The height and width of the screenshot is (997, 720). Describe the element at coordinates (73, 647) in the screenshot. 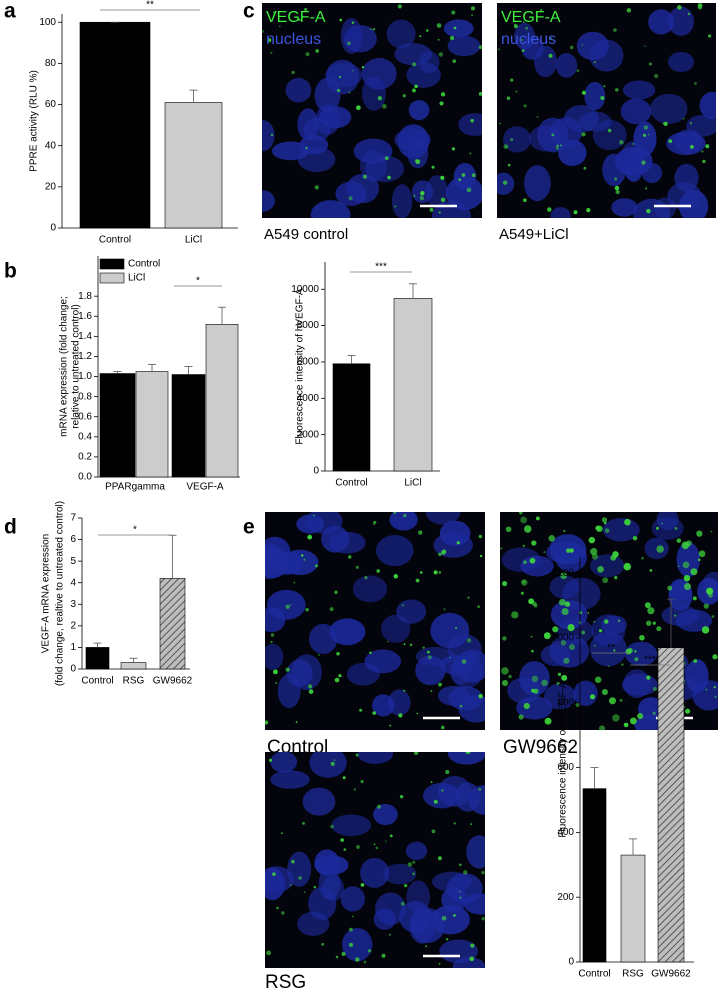

I see `y-tick-label: 1` at that location.